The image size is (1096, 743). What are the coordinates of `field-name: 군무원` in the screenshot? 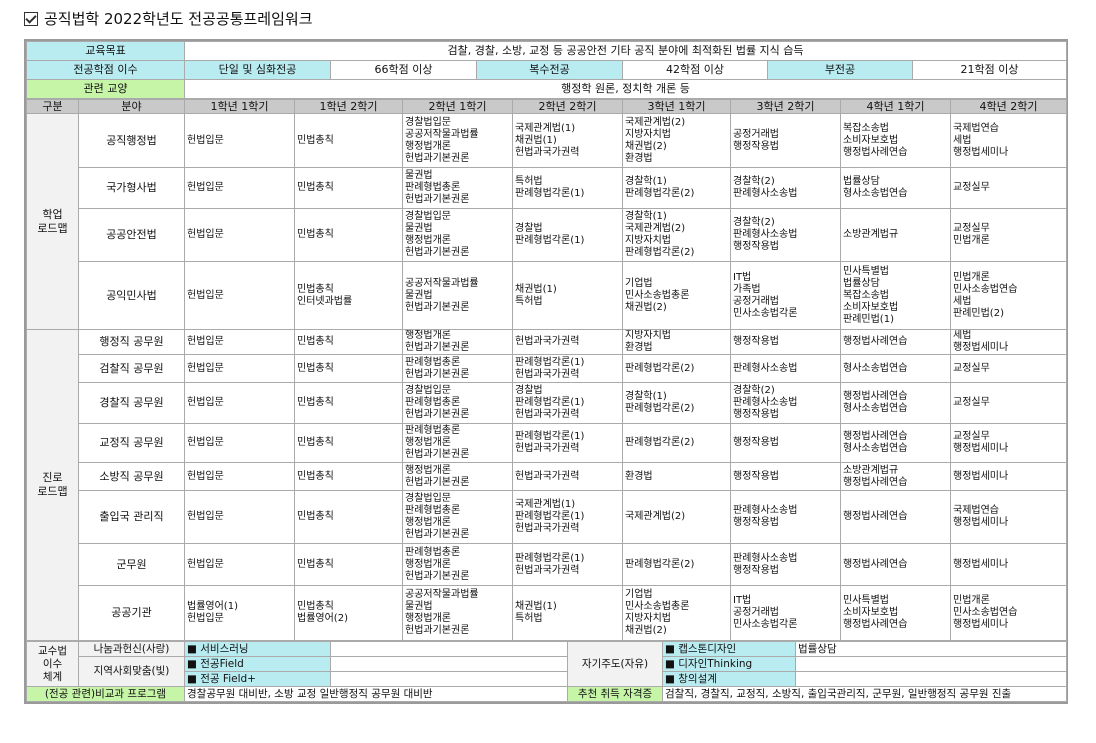 It's located at (131, 564).